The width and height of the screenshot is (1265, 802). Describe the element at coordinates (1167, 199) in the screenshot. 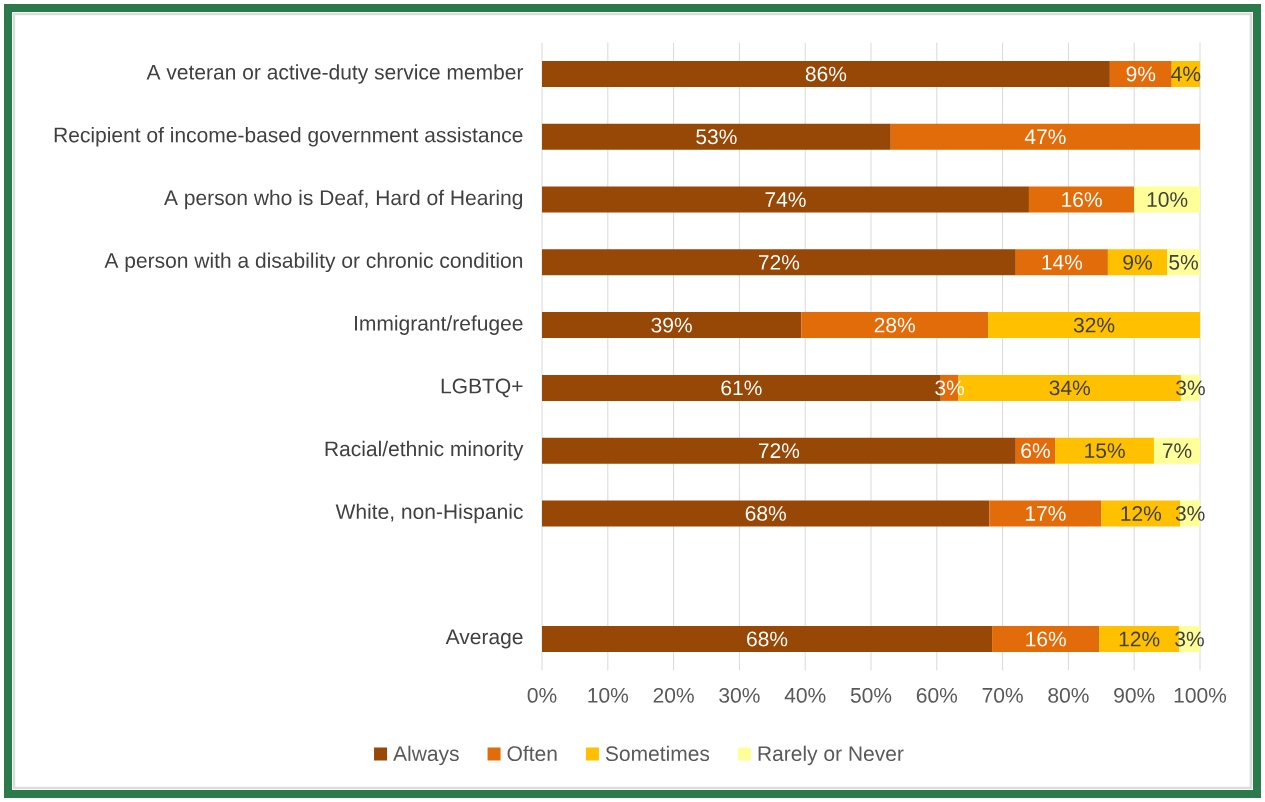

I see `data-label: 10%` at that location.